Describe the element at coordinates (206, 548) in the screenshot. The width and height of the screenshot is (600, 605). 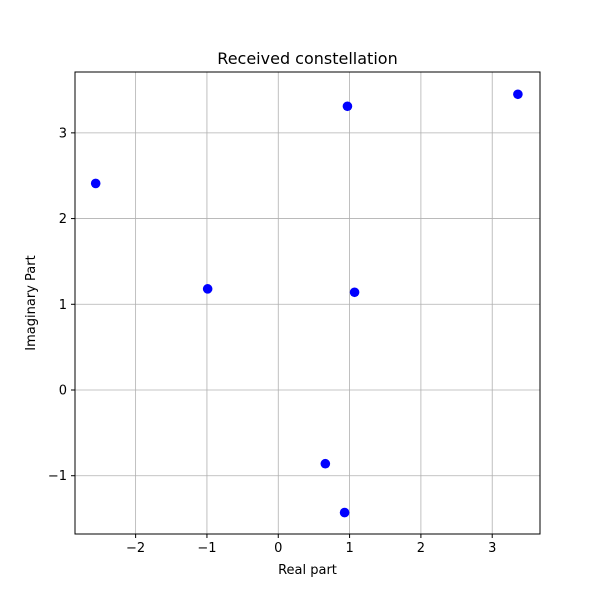
I see `x-tick-label: −1` at that location.